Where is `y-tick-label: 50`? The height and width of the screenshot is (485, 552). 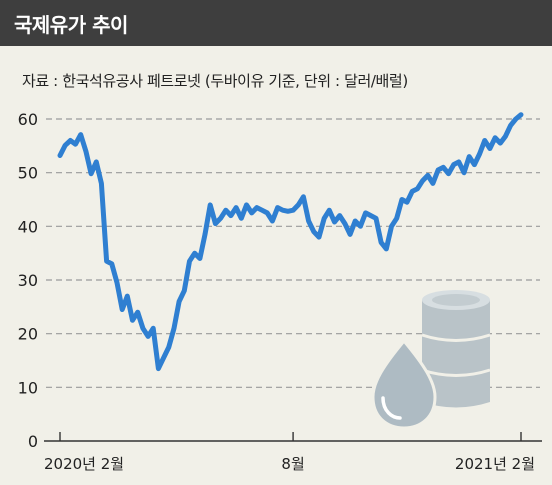 y-tick-label: 50 is located at coordinates (28, 173).